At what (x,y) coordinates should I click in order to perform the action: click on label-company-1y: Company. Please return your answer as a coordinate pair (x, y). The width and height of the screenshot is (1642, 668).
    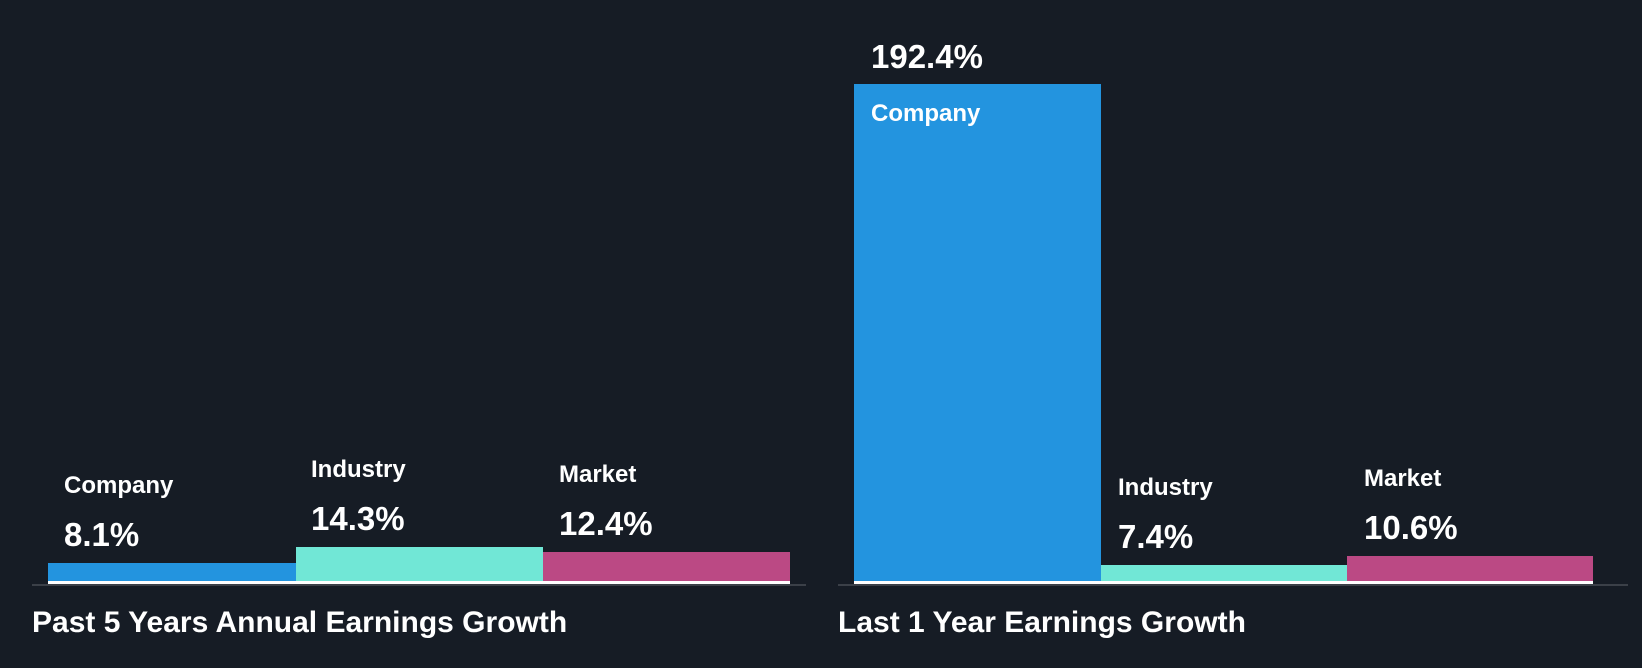
    Looking at the image, I should click on (926, 113).